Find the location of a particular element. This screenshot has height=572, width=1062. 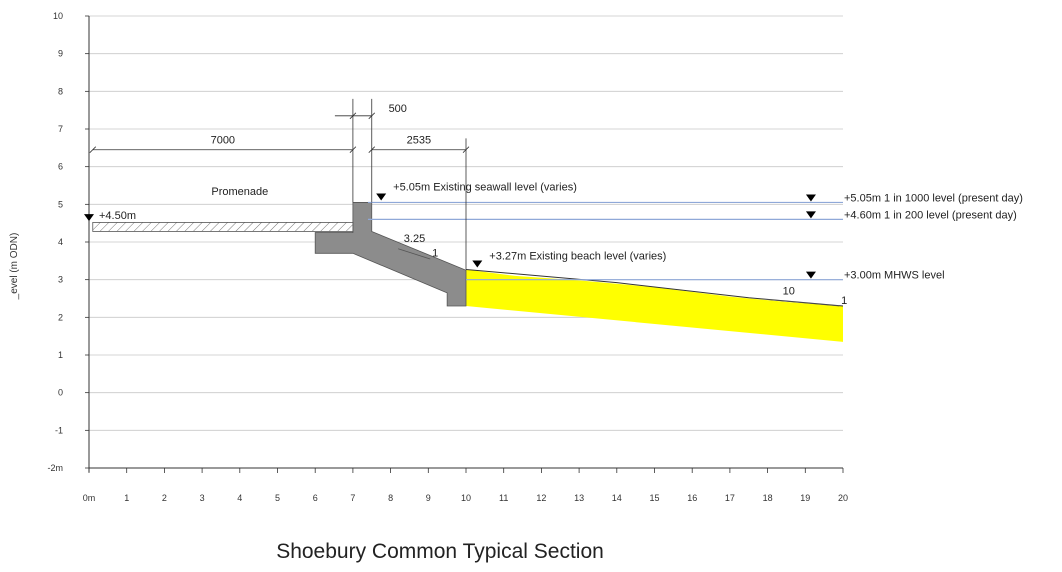

x-tick-label: 3 is located at coordinates (202, 498).